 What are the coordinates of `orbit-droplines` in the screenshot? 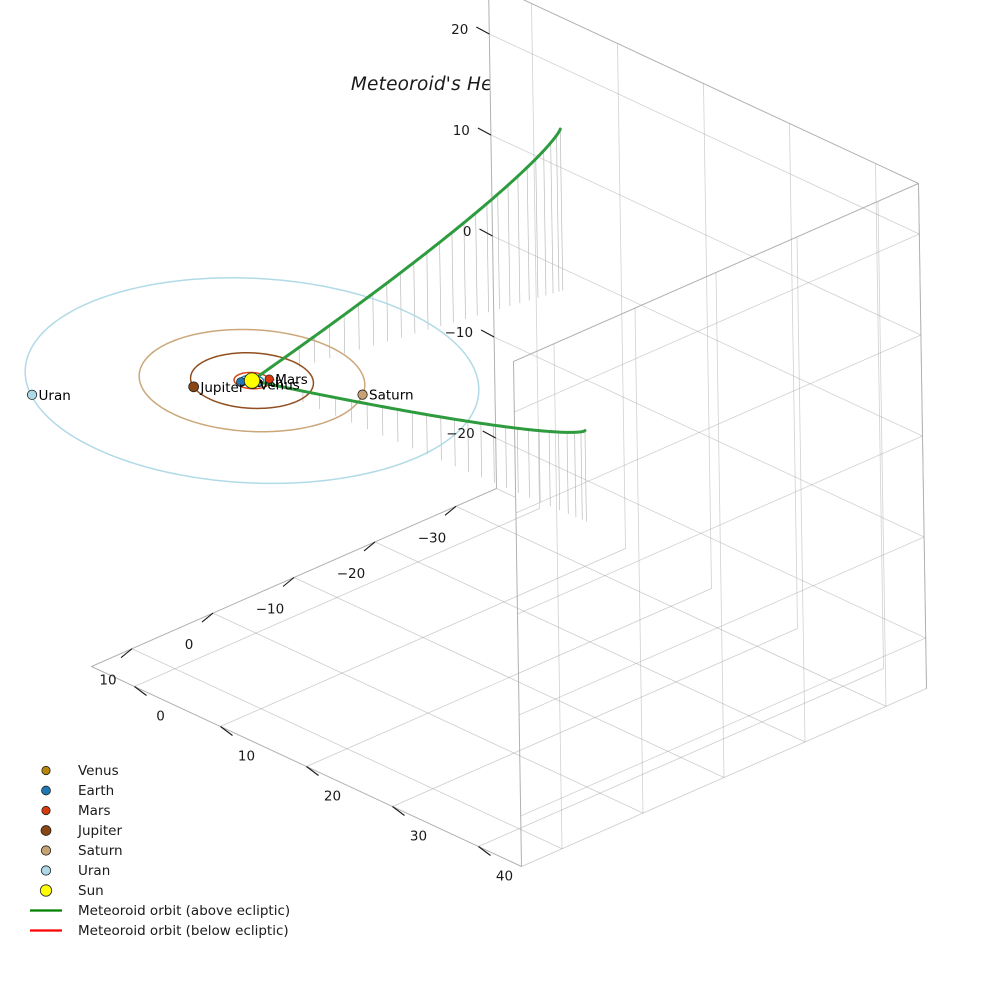 It's located at (442, 325).